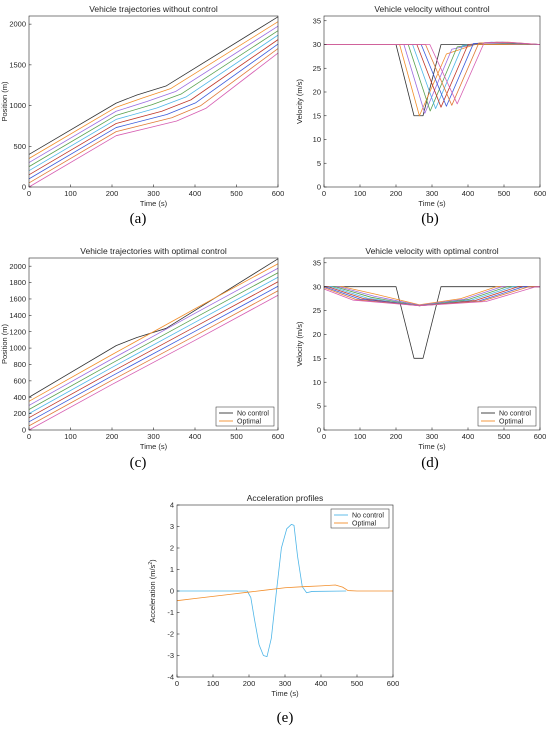 The image size is (550, 730). What do you see at coordinates (19, 380) in the screenshot?
I see `y-tick-label: 600` at bounding box center [19, 380].